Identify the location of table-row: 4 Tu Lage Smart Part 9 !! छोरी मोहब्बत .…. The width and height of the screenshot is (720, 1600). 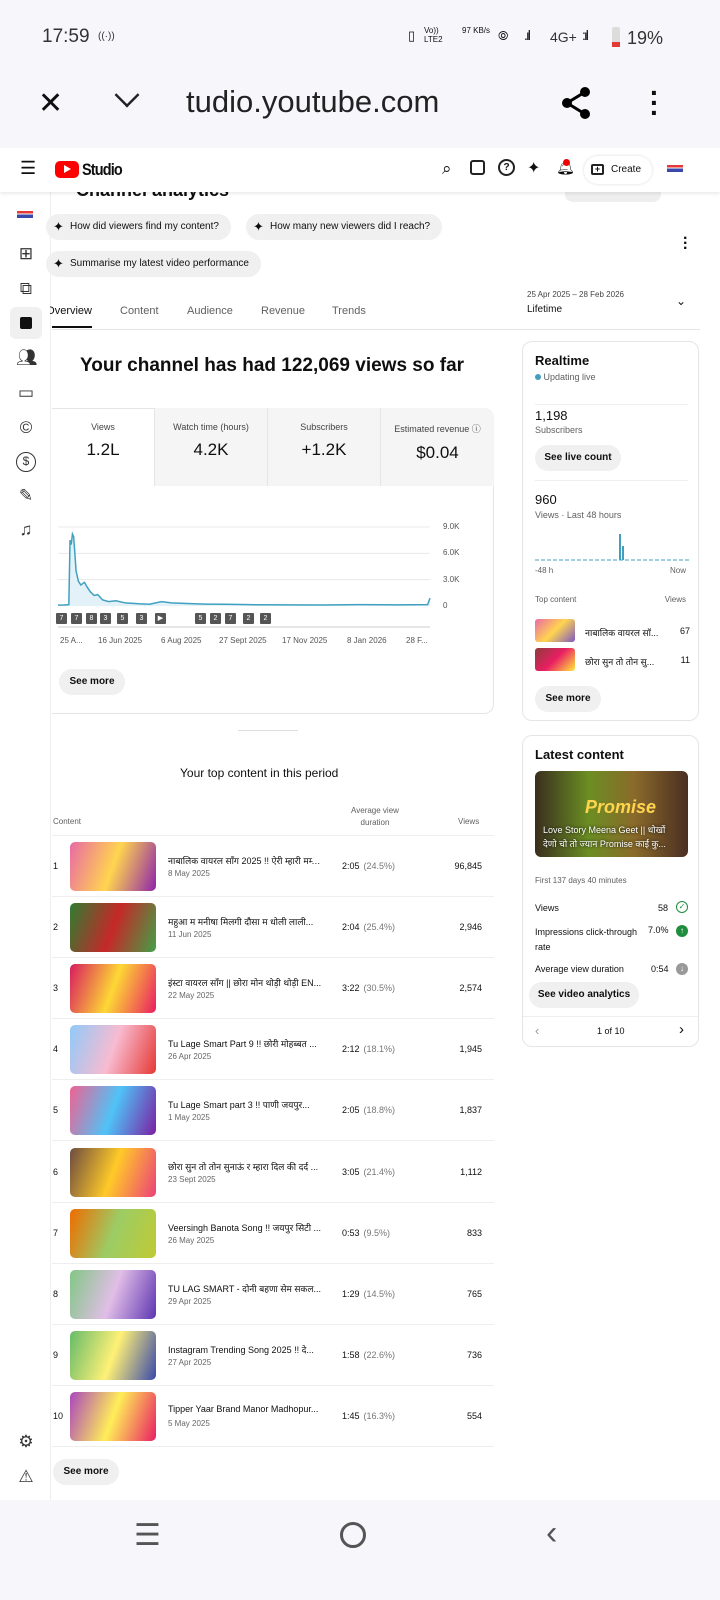
(273, 1050).